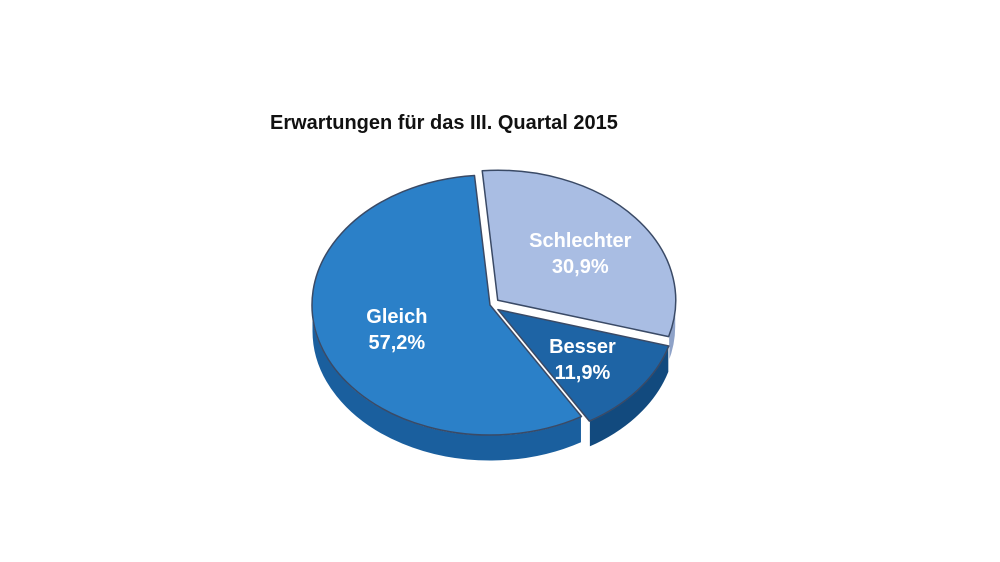 This screenshot has height=562, width=1000. Describe the element at coordinates (582, 347) in the screenshot. I see `slice-label-besser: Besser` at that location.